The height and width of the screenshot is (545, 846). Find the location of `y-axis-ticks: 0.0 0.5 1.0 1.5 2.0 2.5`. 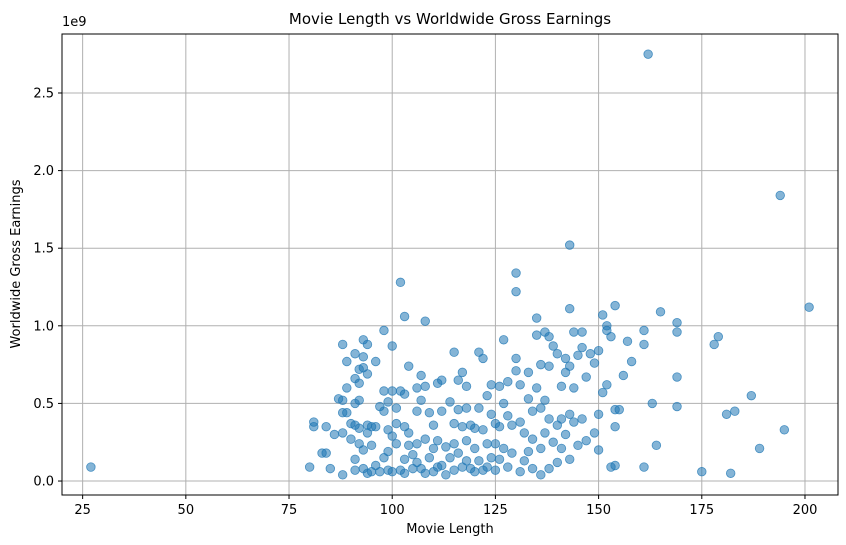

y-axis-ticks: 0.0 0.5 1.0 1.5 2.0 2.5 is located at coordinates (47, 288).